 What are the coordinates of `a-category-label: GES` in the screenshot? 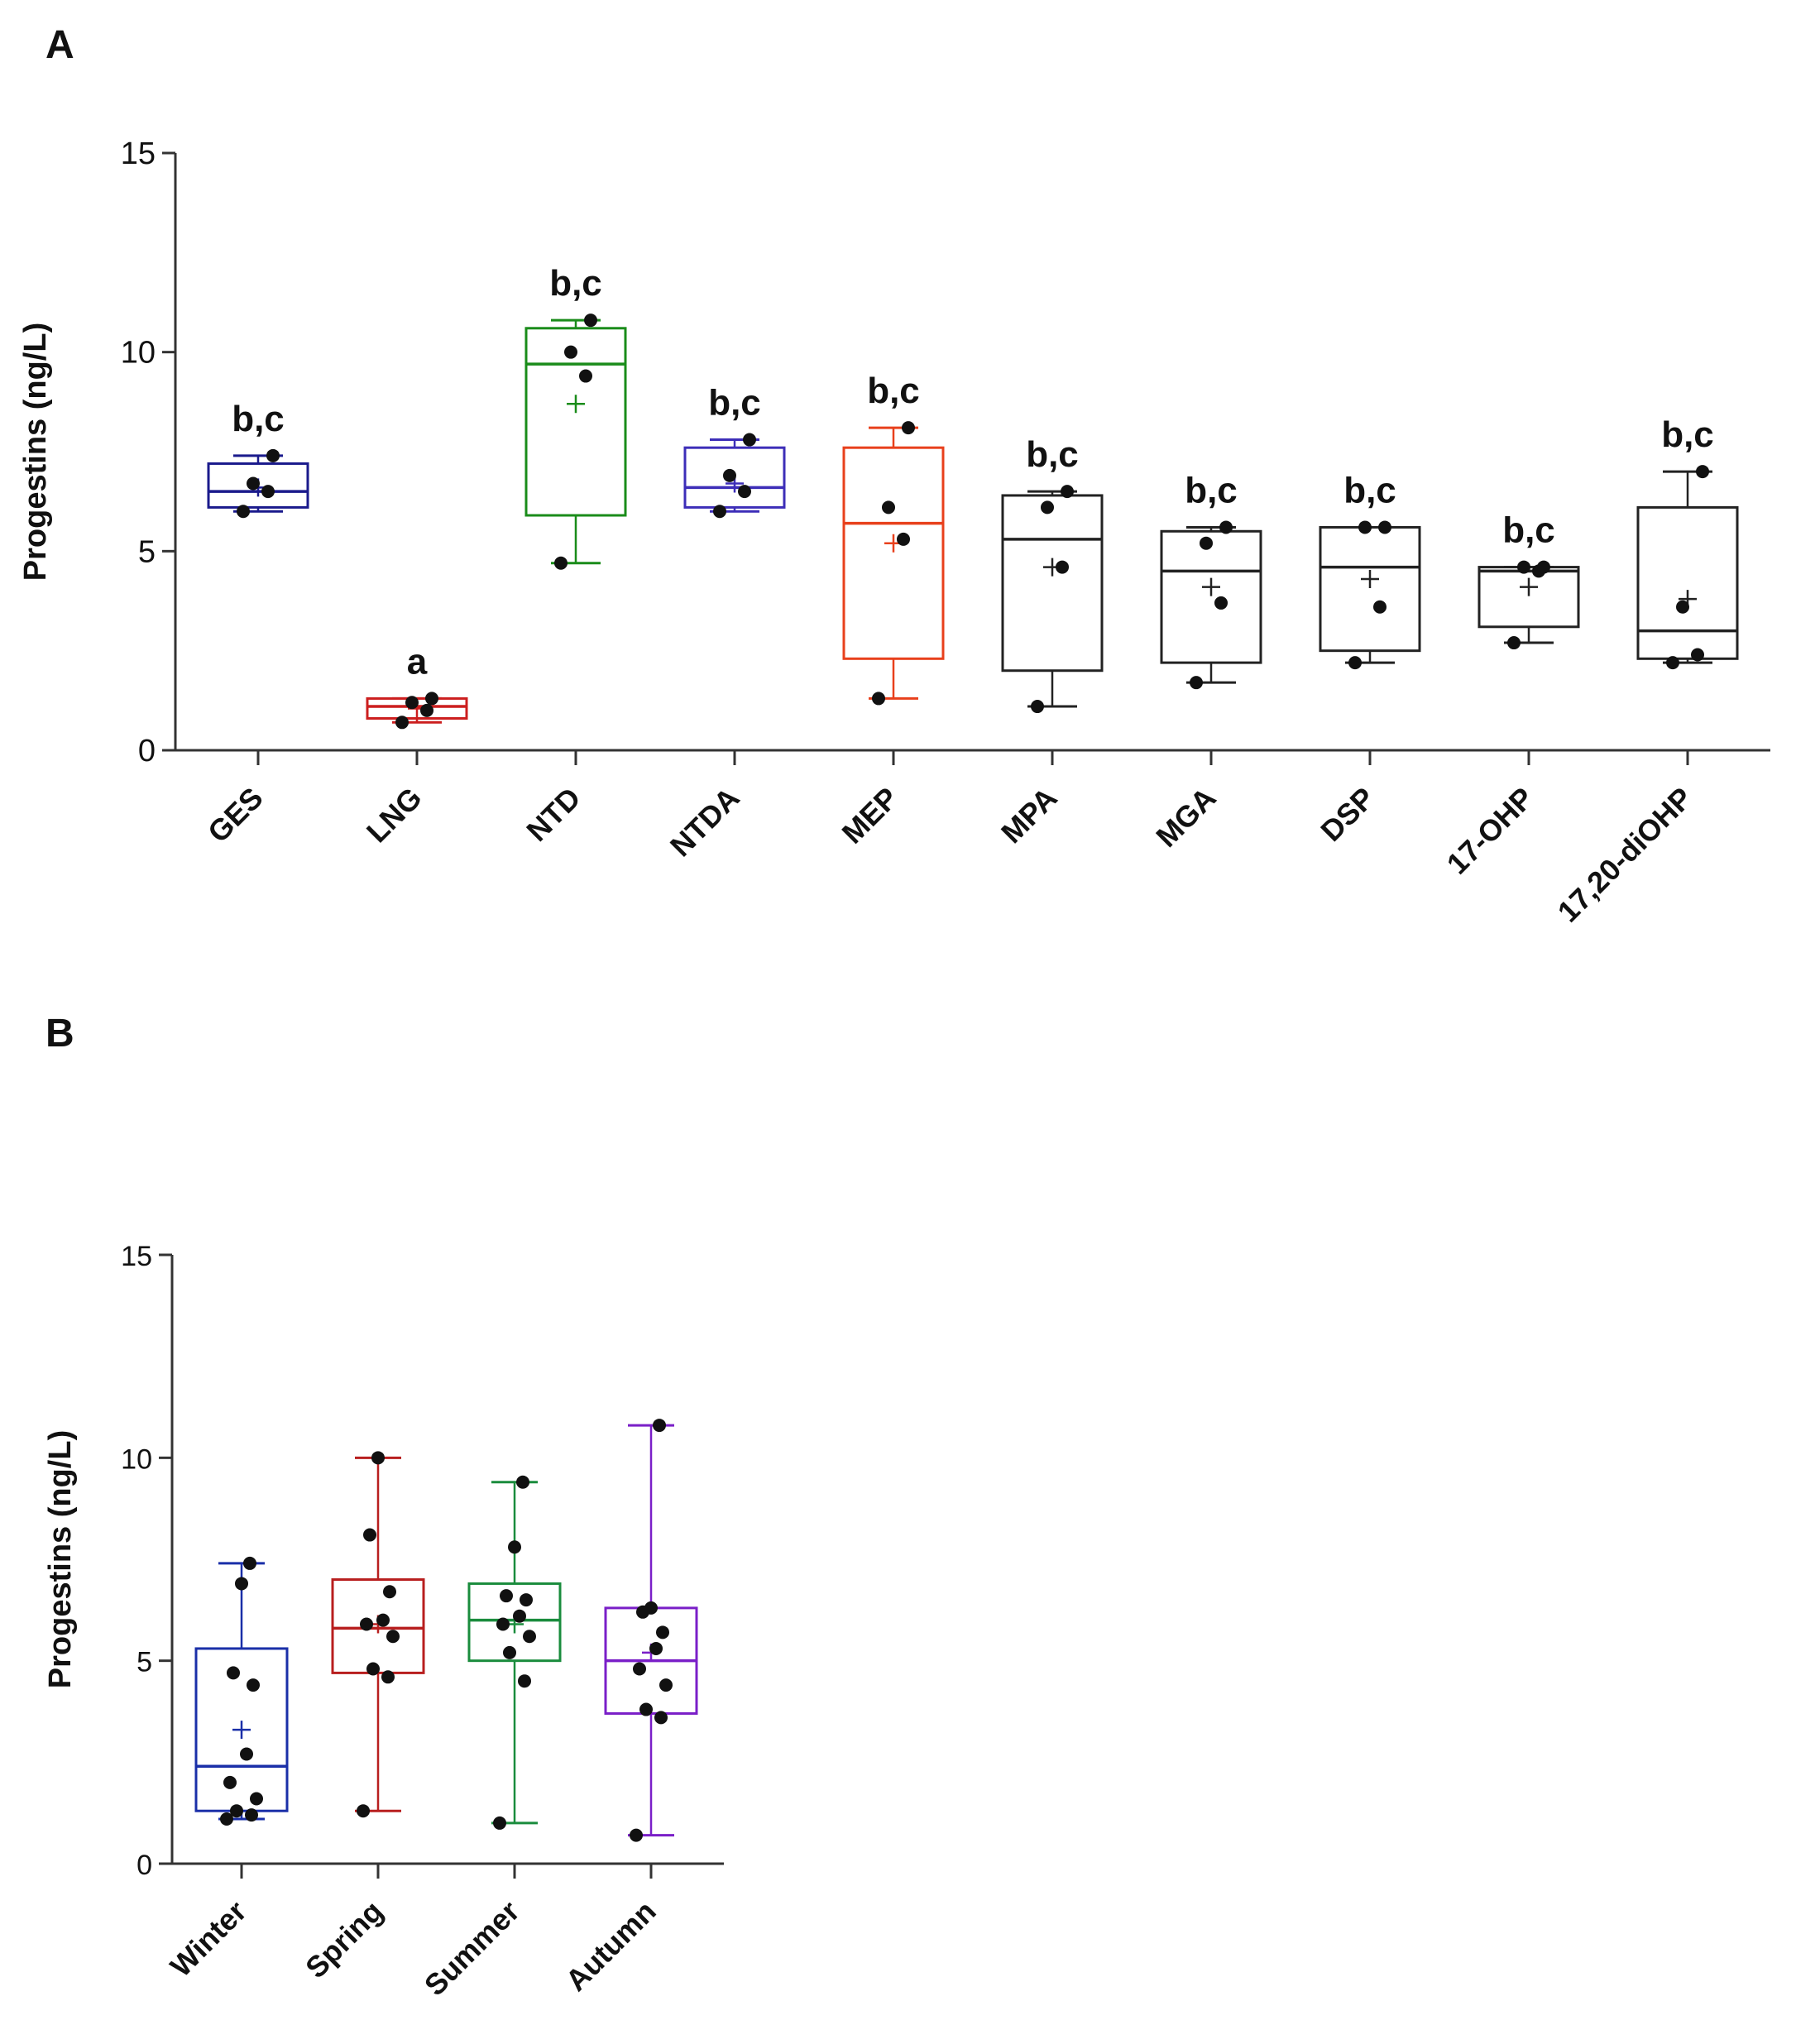 It's located at (236, 815).